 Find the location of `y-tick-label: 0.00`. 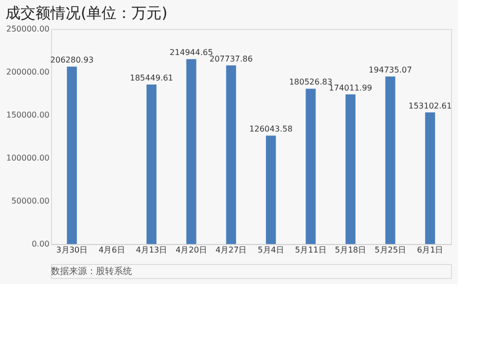

y-tick-label: 0.00 is located at coordinates (41, 244).